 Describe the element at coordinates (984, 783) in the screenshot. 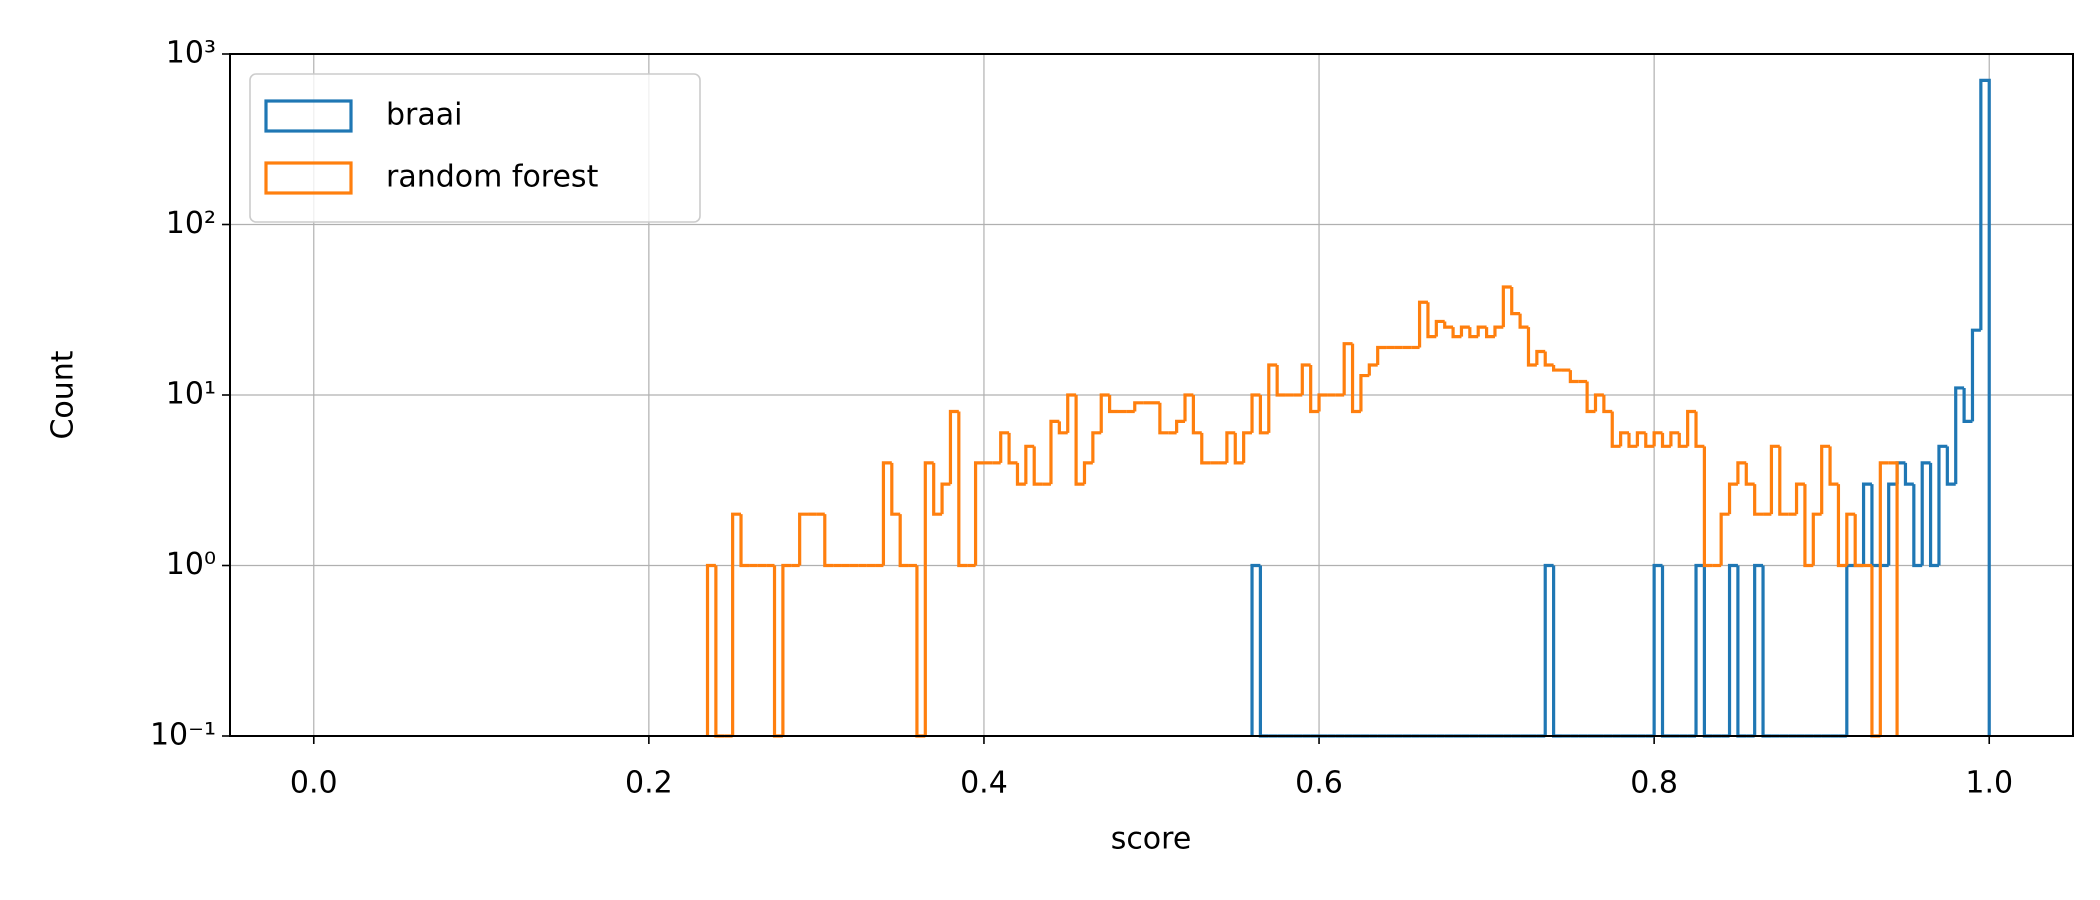

I see `x-tick-label: 0.4` at that location.